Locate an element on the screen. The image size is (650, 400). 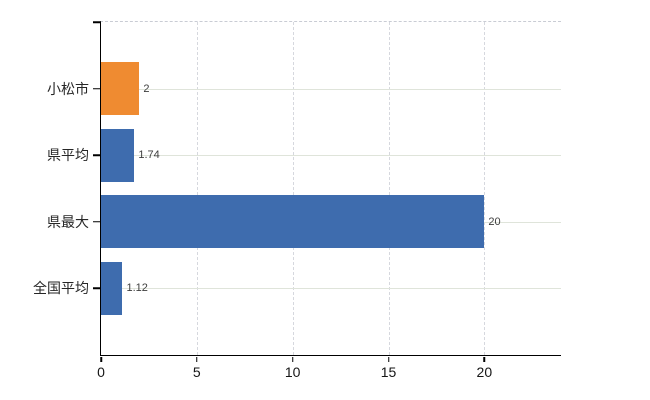
x-tick-label: 20 is located at coordinates (484, 372).